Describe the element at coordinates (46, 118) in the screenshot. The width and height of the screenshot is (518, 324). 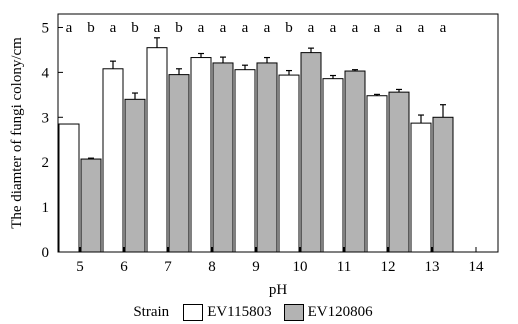
I see `y-tick-label: 3` at that location.